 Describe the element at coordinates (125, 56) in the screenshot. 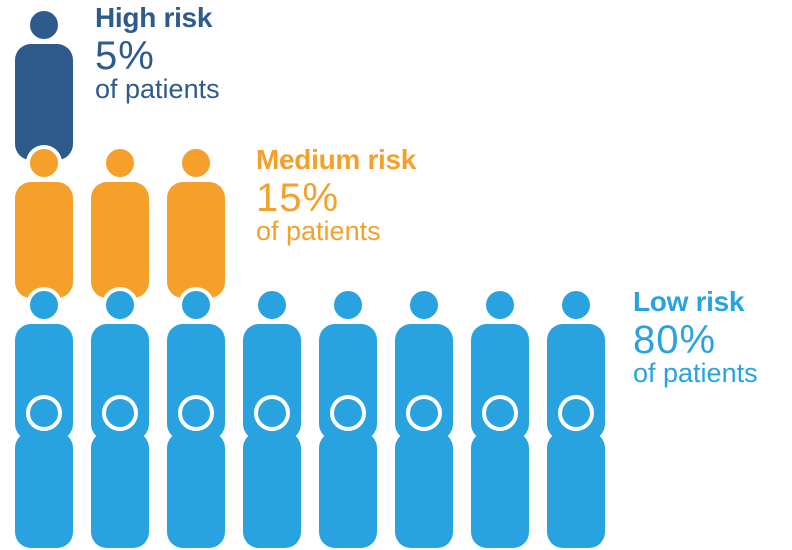

I see `high-risk-percent: 5%` at that location.